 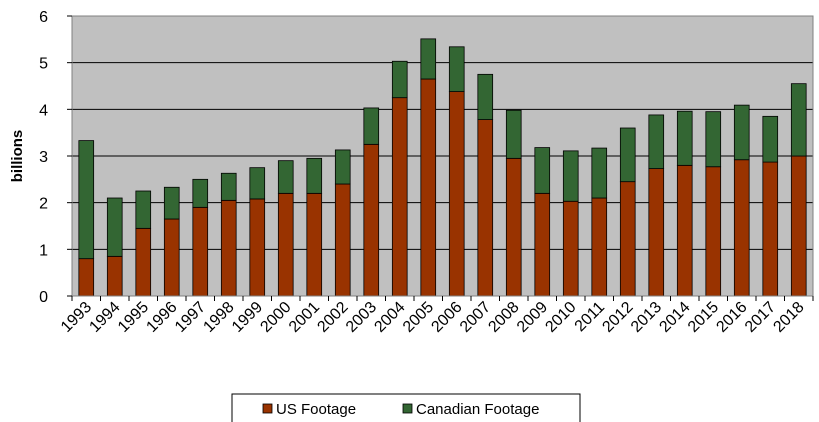 I want to click on x-tick-label: 2007, so click(x=475, y=317).